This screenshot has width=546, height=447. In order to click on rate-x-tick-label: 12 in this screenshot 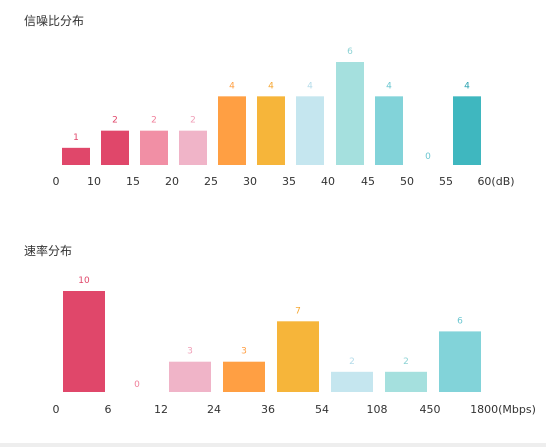, I will do `click(161, 409)`.